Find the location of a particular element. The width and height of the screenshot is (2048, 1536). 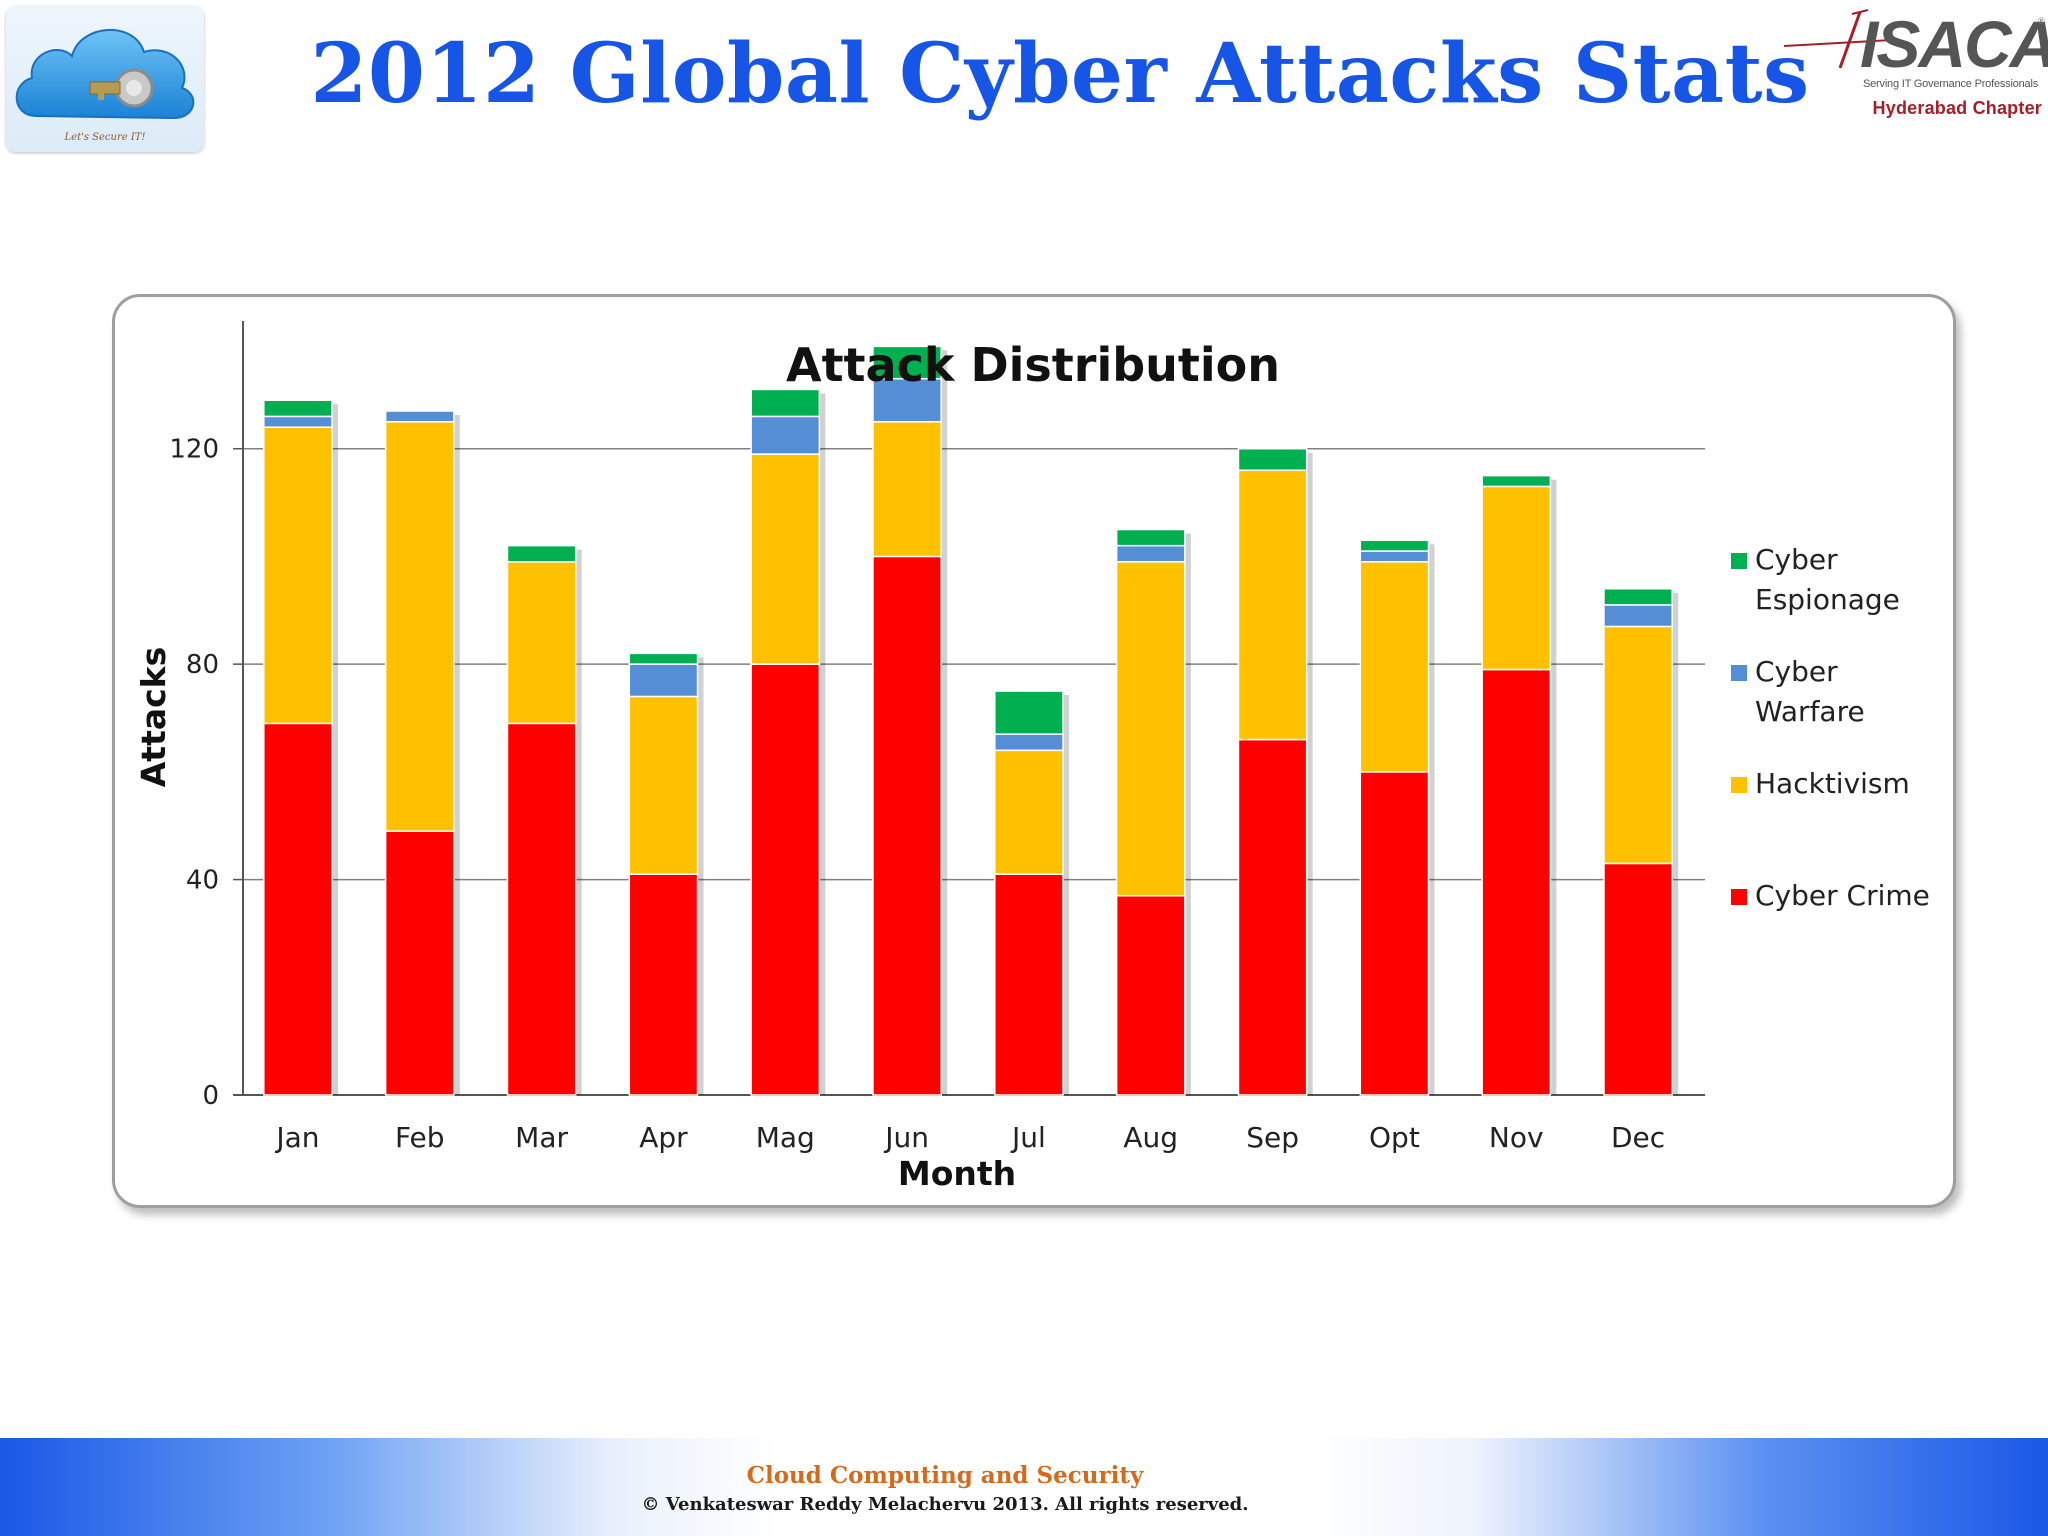

isaca-swoosh-icon is located at coordinates (1838, 39).